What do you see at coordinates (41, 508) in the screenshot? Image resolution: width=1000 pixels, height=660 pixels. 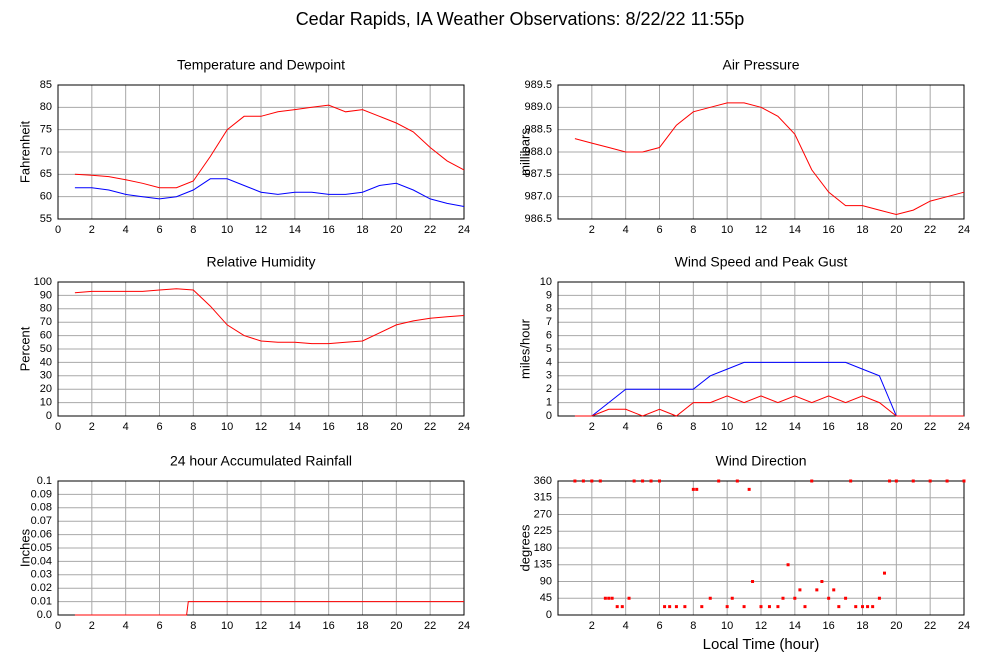 I see `y-tick-label: 0.08` at bounding box center [41, 508].